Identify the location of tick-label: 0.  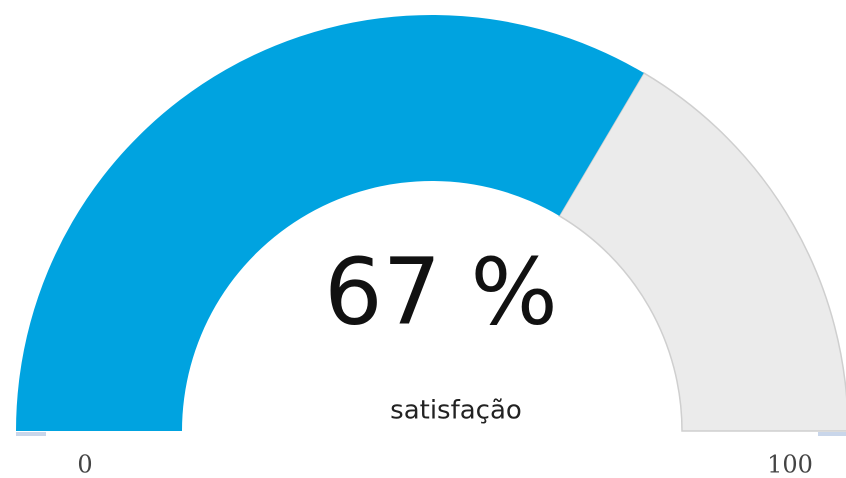
(84, 464).